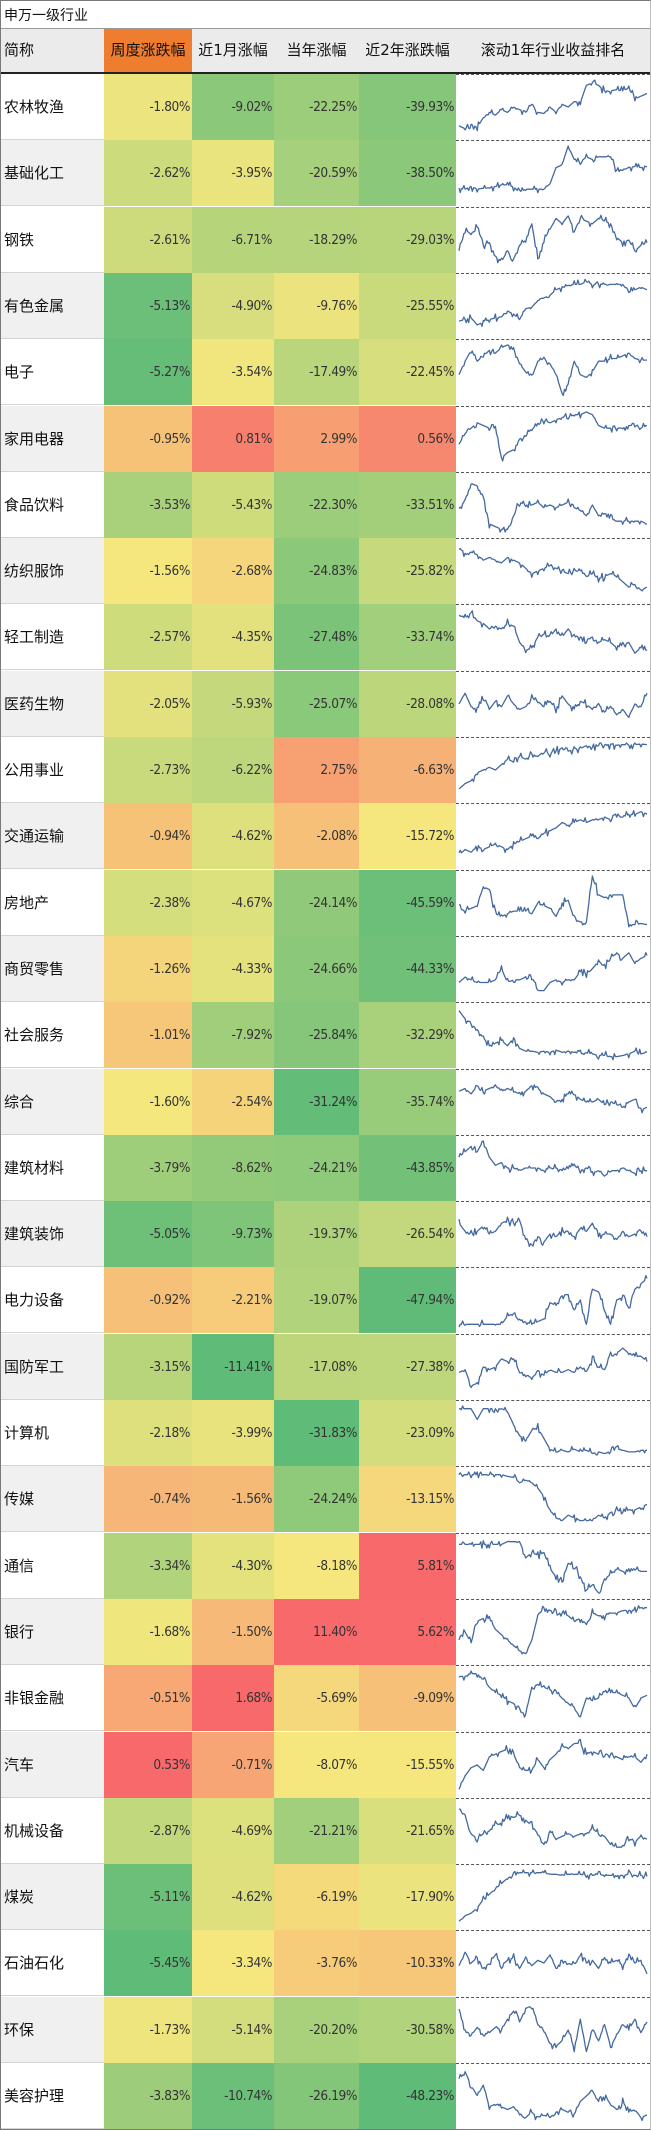 Image resolution: width=651 pixels, height=2130 pixels. What do you see at coordinates (407, 968) in the screenshot?
I see `cell-y2: -44.33%` at bounding box center [407, 968].